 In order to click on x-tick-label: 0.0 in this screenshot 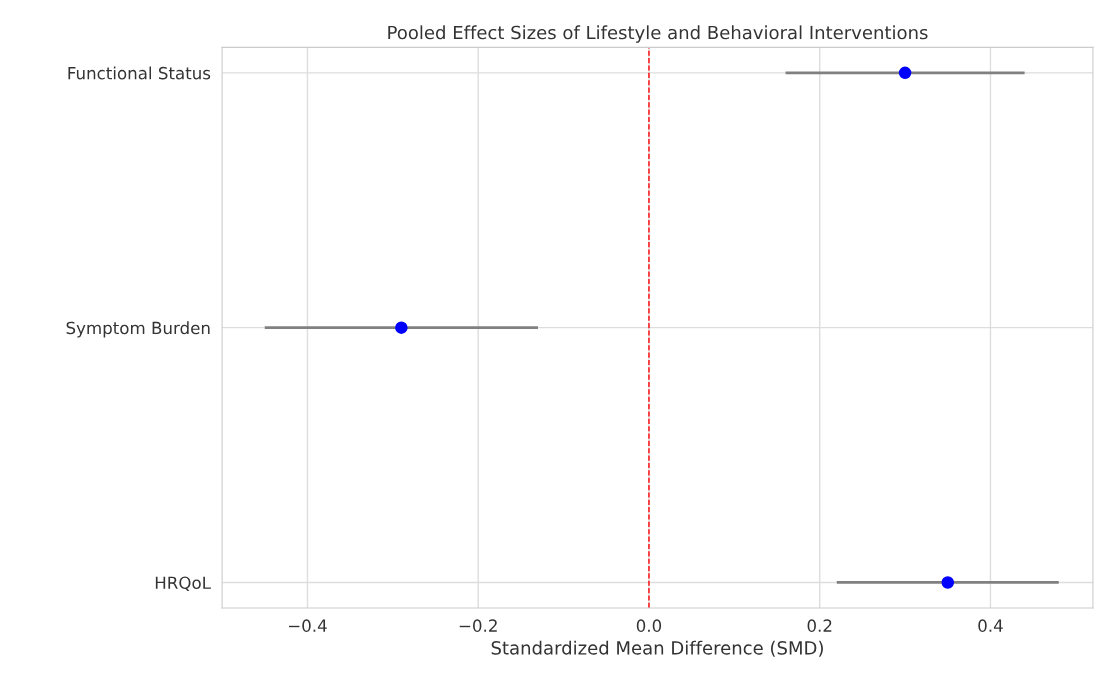, I will do `click(649, 625)`.